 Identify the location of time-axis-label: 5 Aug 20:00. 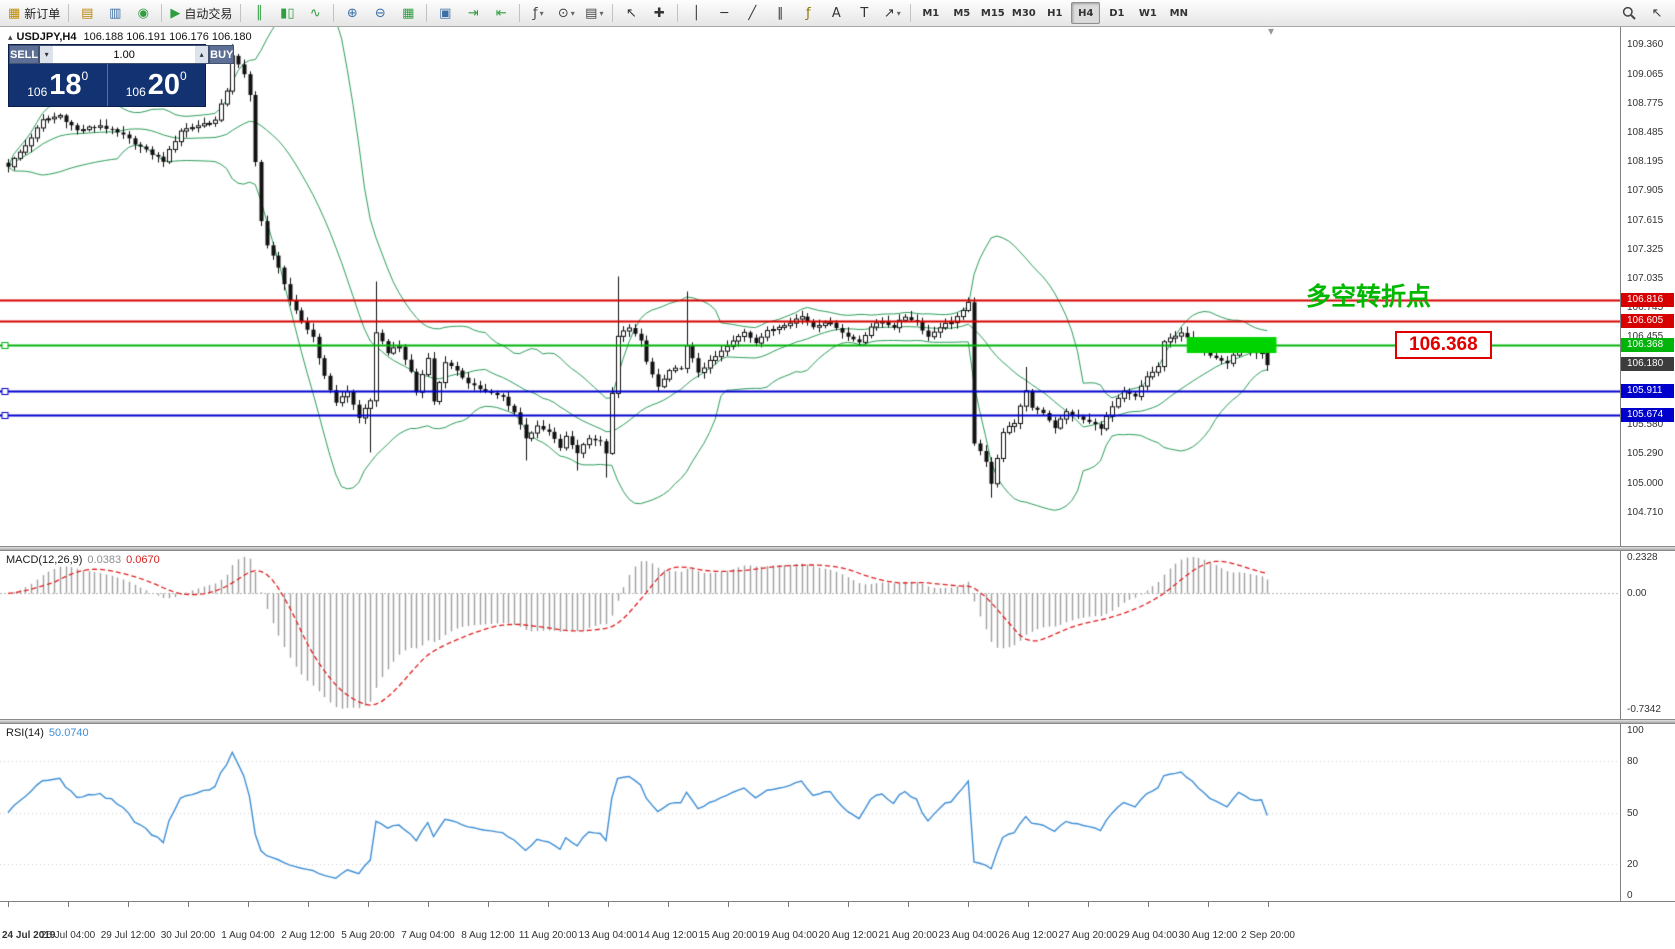
(368, 935).